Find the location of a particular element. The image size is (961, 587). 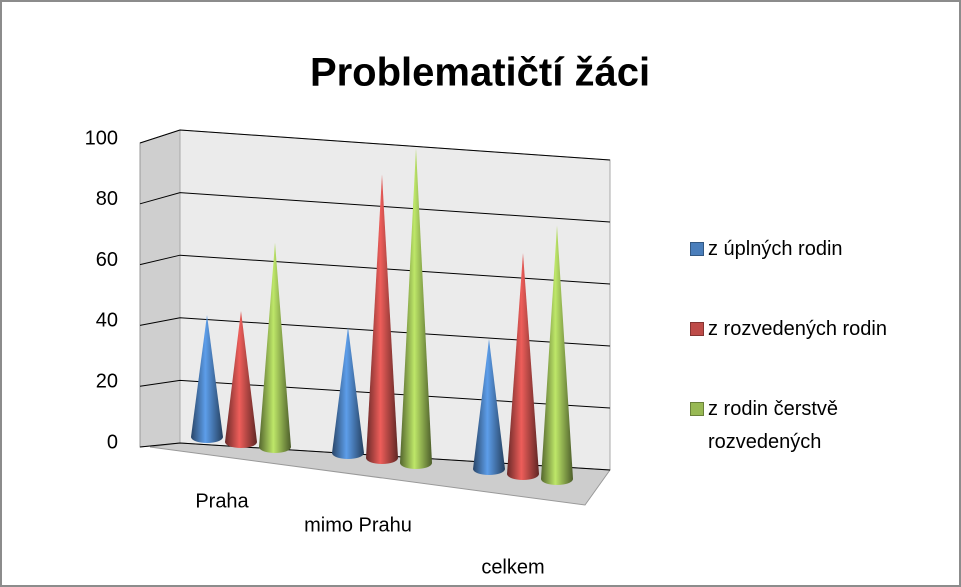

y-tick-label: 0 is located at coordinates (112, 442).